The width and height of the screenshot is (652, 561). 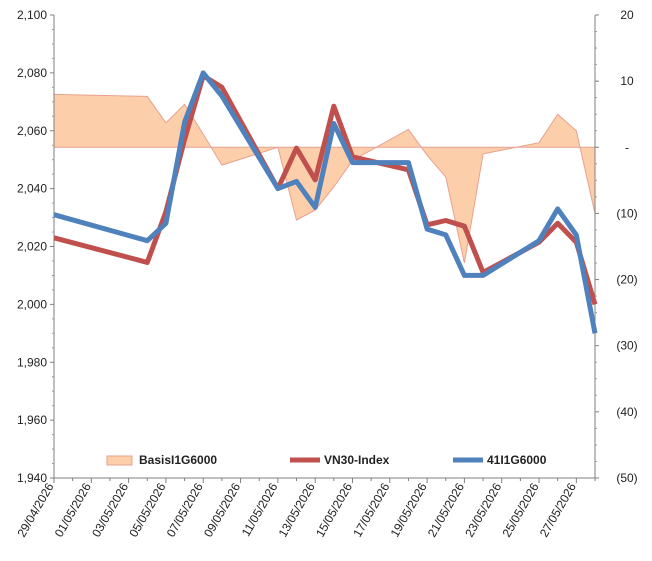 I want to click on left-tick-label: 2,060, so click(x=32, y=131).